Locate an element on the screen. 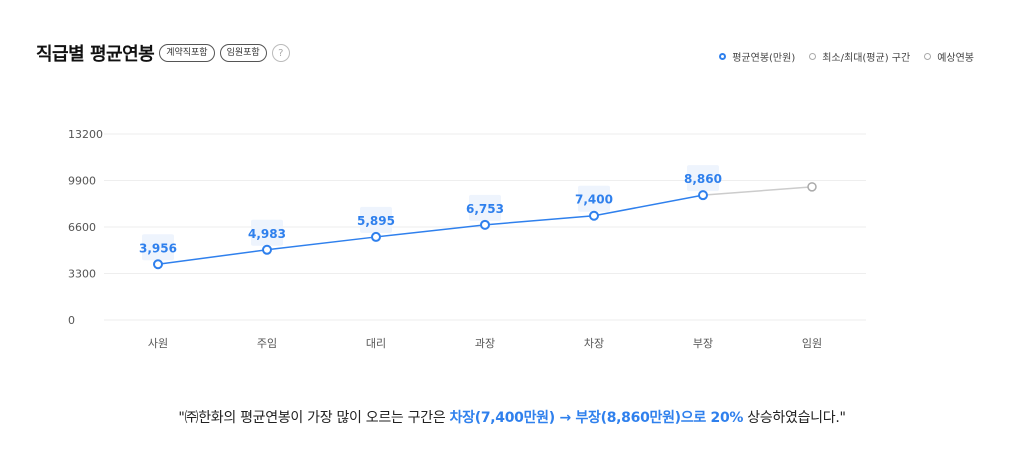 This screenshot has width=1024, height=468. legend-item-range: 최소/최대(평균) 구간 is located at coordinates (859, 56).